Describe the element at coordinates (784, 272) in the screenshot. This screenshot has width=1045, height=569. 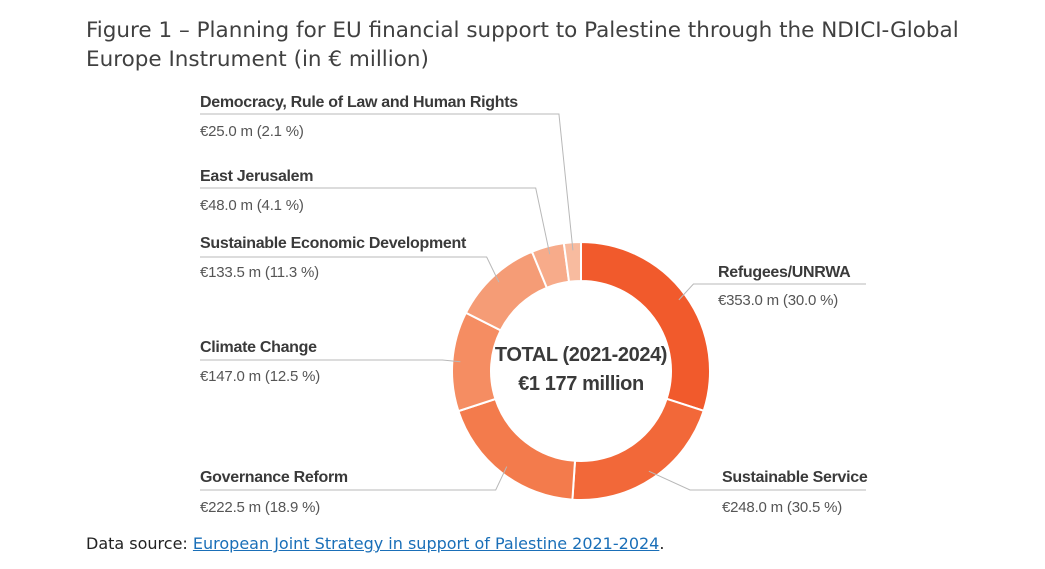
I see `slice-label-refugees-unrwa: Refugees/UNRWA` at that location.